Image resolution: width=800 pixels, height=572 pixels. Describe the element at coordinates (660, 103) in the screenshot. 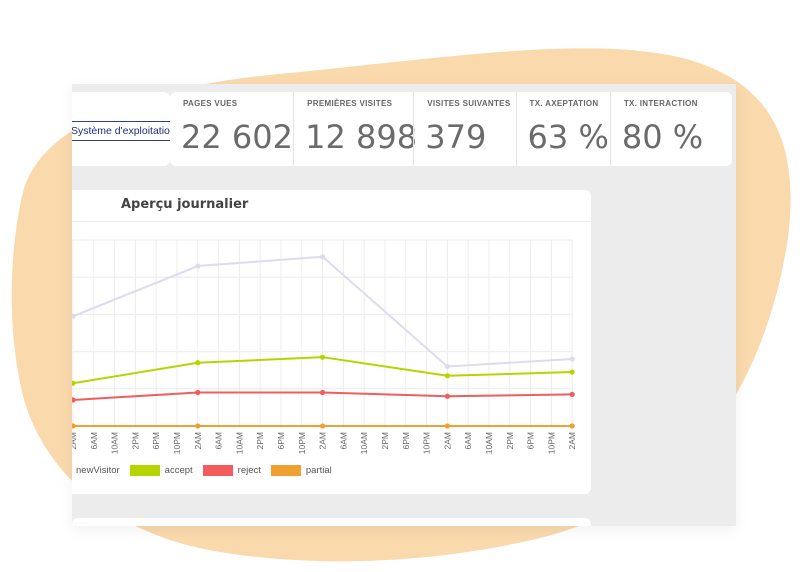

I see `stat-label: TX. INTERACTION` at that location.